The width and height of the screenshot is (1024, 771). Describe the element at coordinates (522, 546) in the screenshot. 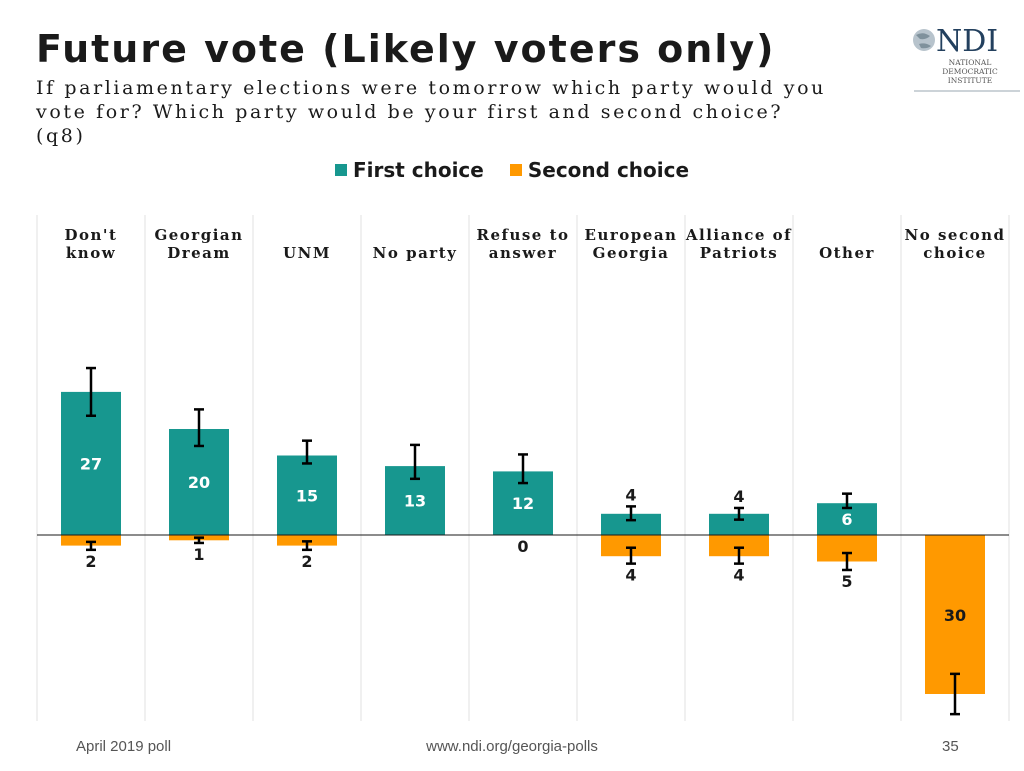

I see `second-choice-data-label: 0` at that location.